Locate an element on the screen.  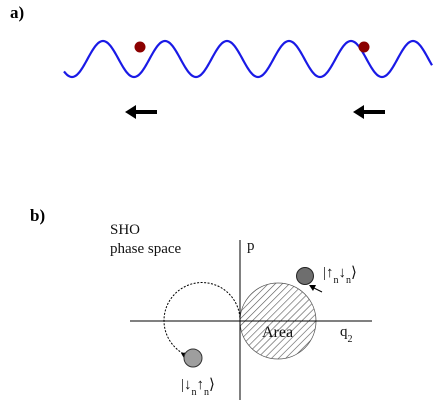
area-label: Area is located at coordinates (277, 333).